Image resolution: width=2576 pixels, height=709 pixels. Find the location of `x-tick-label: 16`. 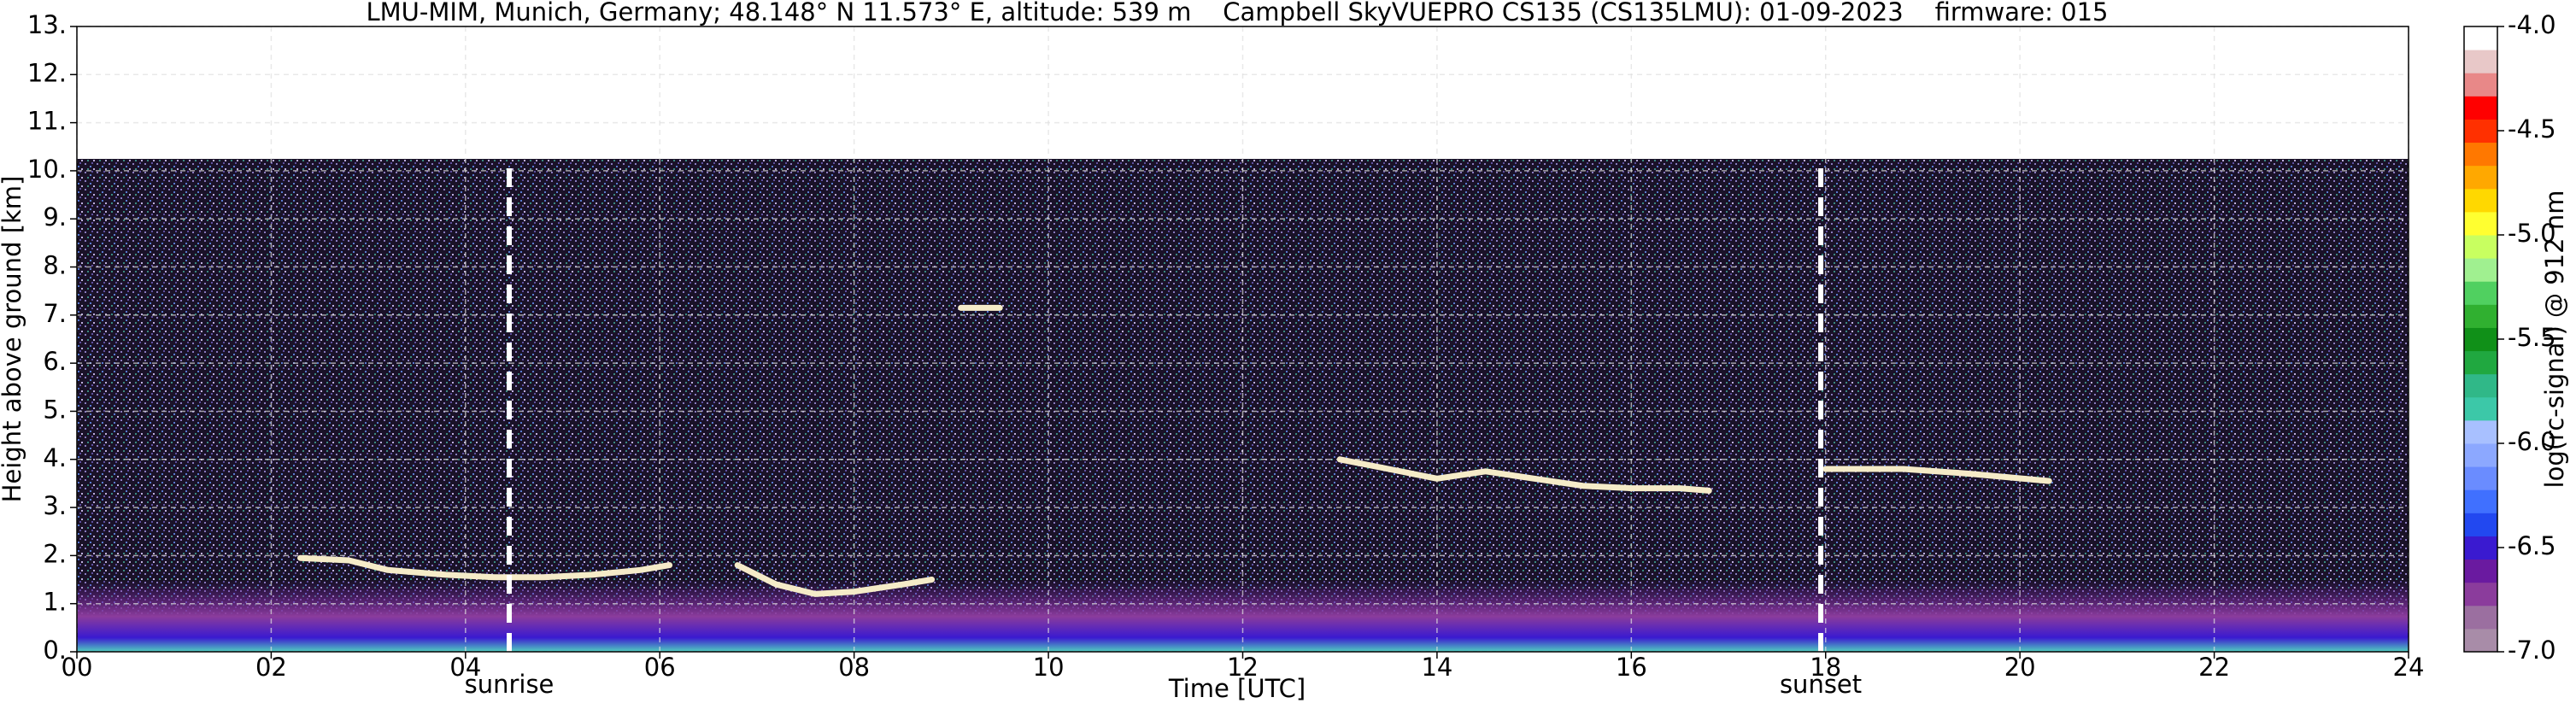

x-tick-label: 16 is located at coordinates (1631, 667).